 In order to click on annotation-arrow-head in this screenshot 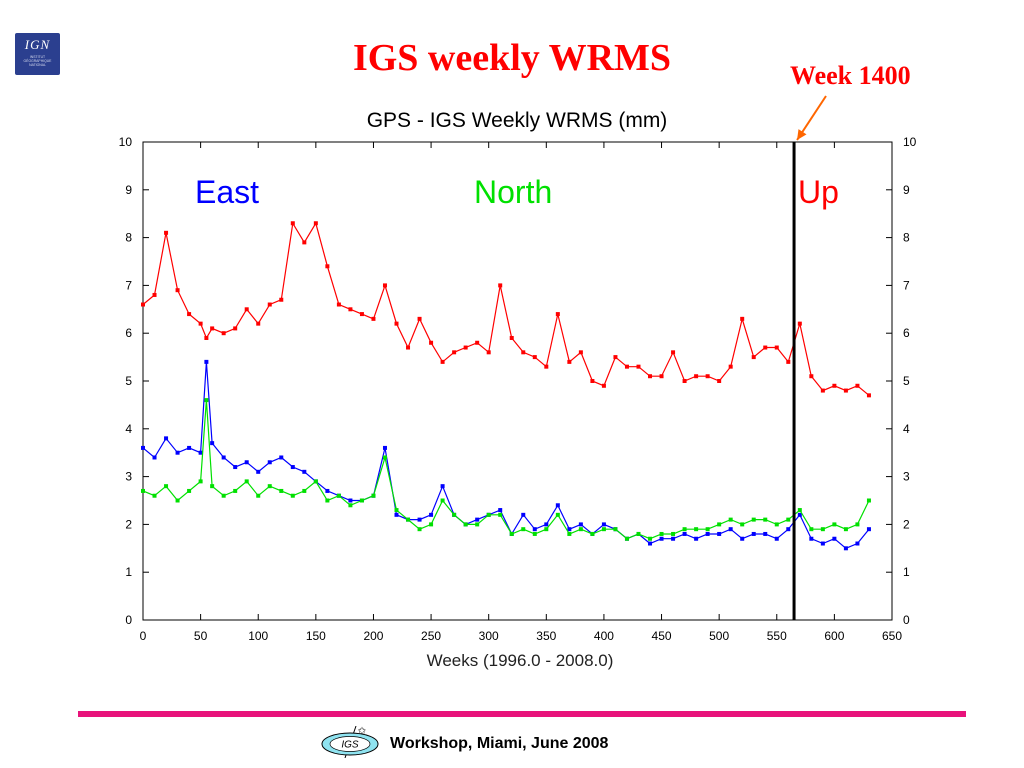, I will do `click(802, 134)`.